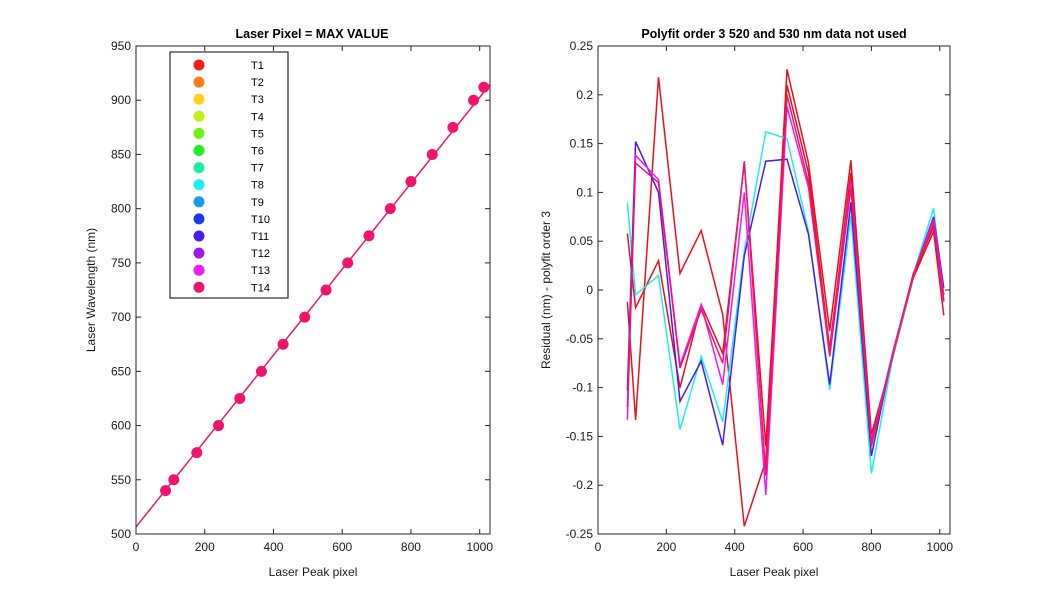 Image resolution: width=1050 pixels, height=600 pixels. What do you see at coordinates (121, 100) in the screenshot?
I see `left-y-tick-label: 900` at bounding box center [121, 100].